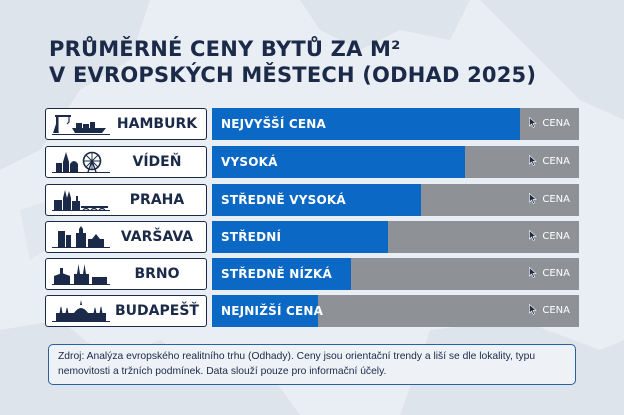 Image resolution: width=624 pixels, height=415 pixels. What do you see at coordinates (274, 124) in the screenshot?
I see `price-level-label: NEJVYŠŠÍ CENA` at bounding box center [274, 124].